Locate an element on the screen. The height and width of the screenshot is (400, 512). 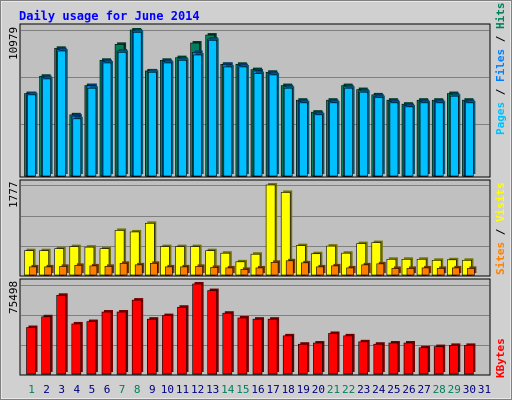
bar-kbytes-day-16-face is located at coordinates (257, 346).